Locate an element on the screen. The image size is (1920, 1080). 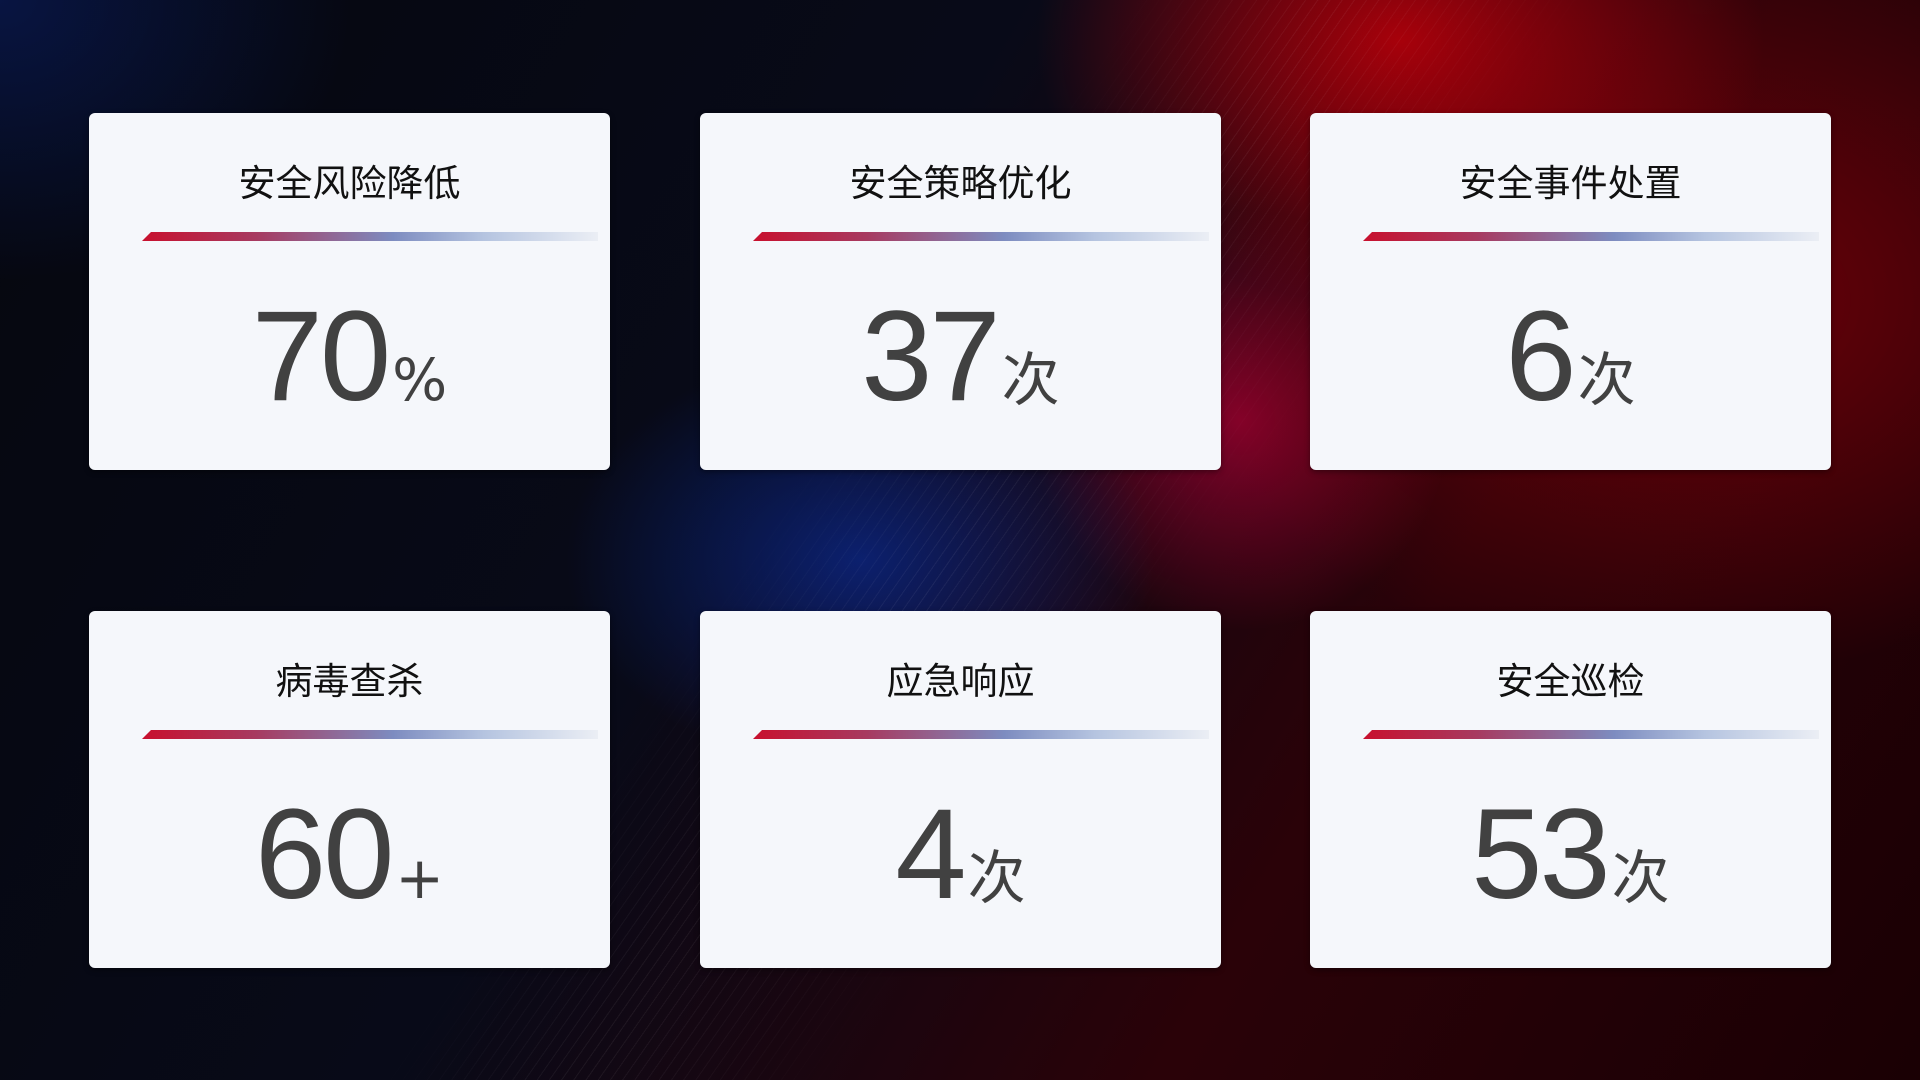
card-value: 60+ is located at coordinates (349, 854).